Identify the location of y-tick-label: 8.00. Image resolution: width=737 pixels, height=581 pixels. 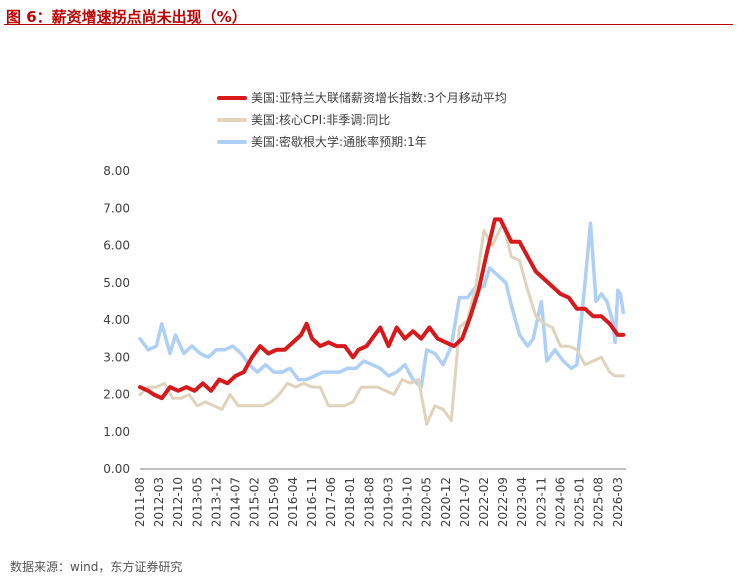
(116, 171).